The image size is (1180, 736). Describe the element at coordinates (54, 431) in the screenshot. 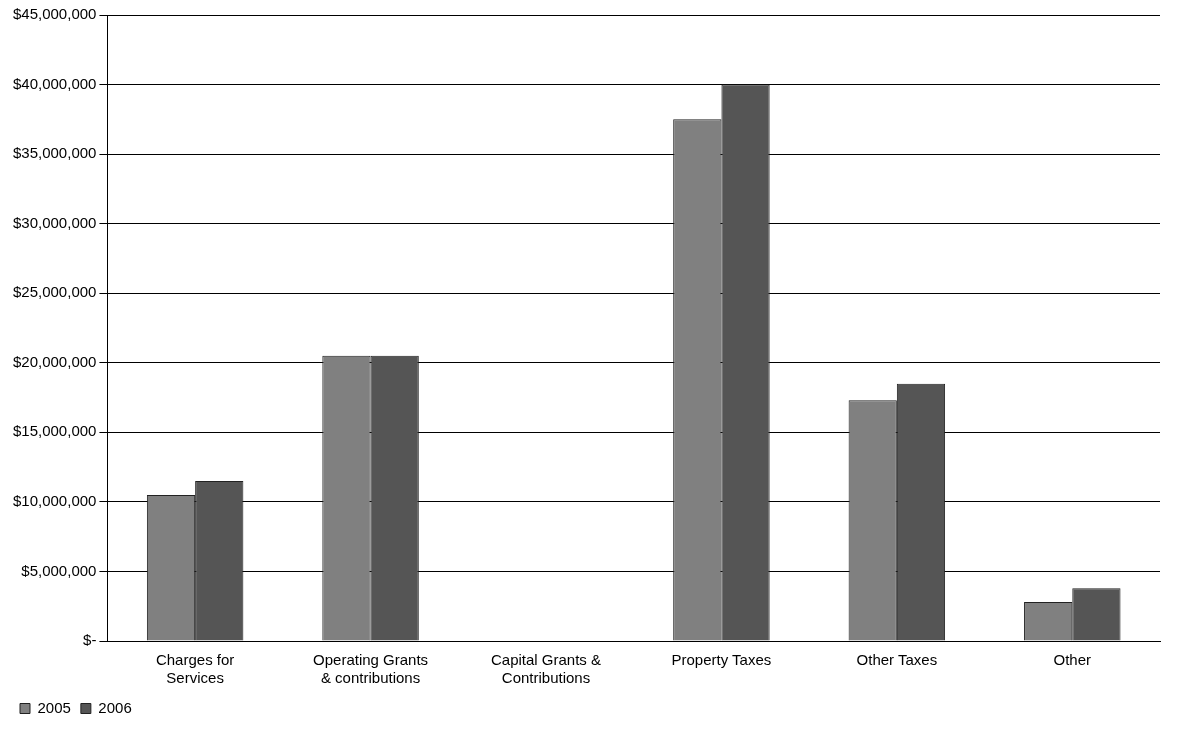

I see `y-tick-label: $15,000,000` at that location.